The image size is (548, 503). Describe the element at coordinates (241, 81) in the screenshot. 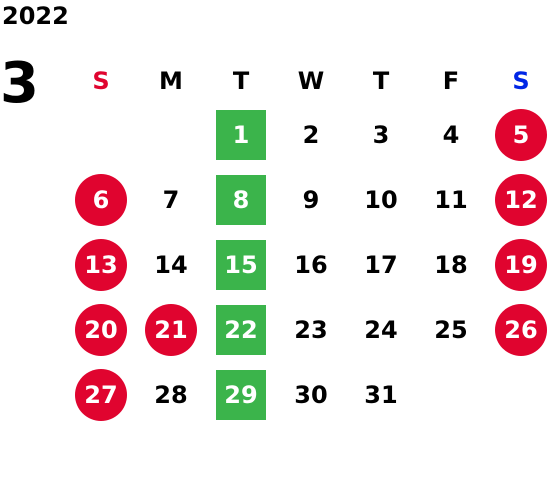

I see `weekday-tuesday: T` at that location.